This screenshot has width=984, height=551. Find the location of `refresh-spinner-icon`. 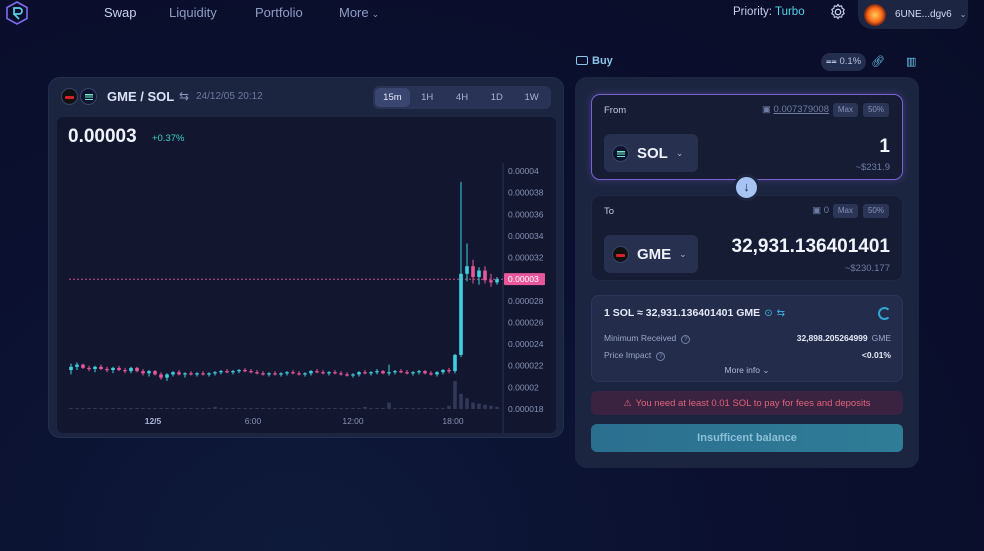

refresh-spinner-icon is located at coordinates (884, 313).